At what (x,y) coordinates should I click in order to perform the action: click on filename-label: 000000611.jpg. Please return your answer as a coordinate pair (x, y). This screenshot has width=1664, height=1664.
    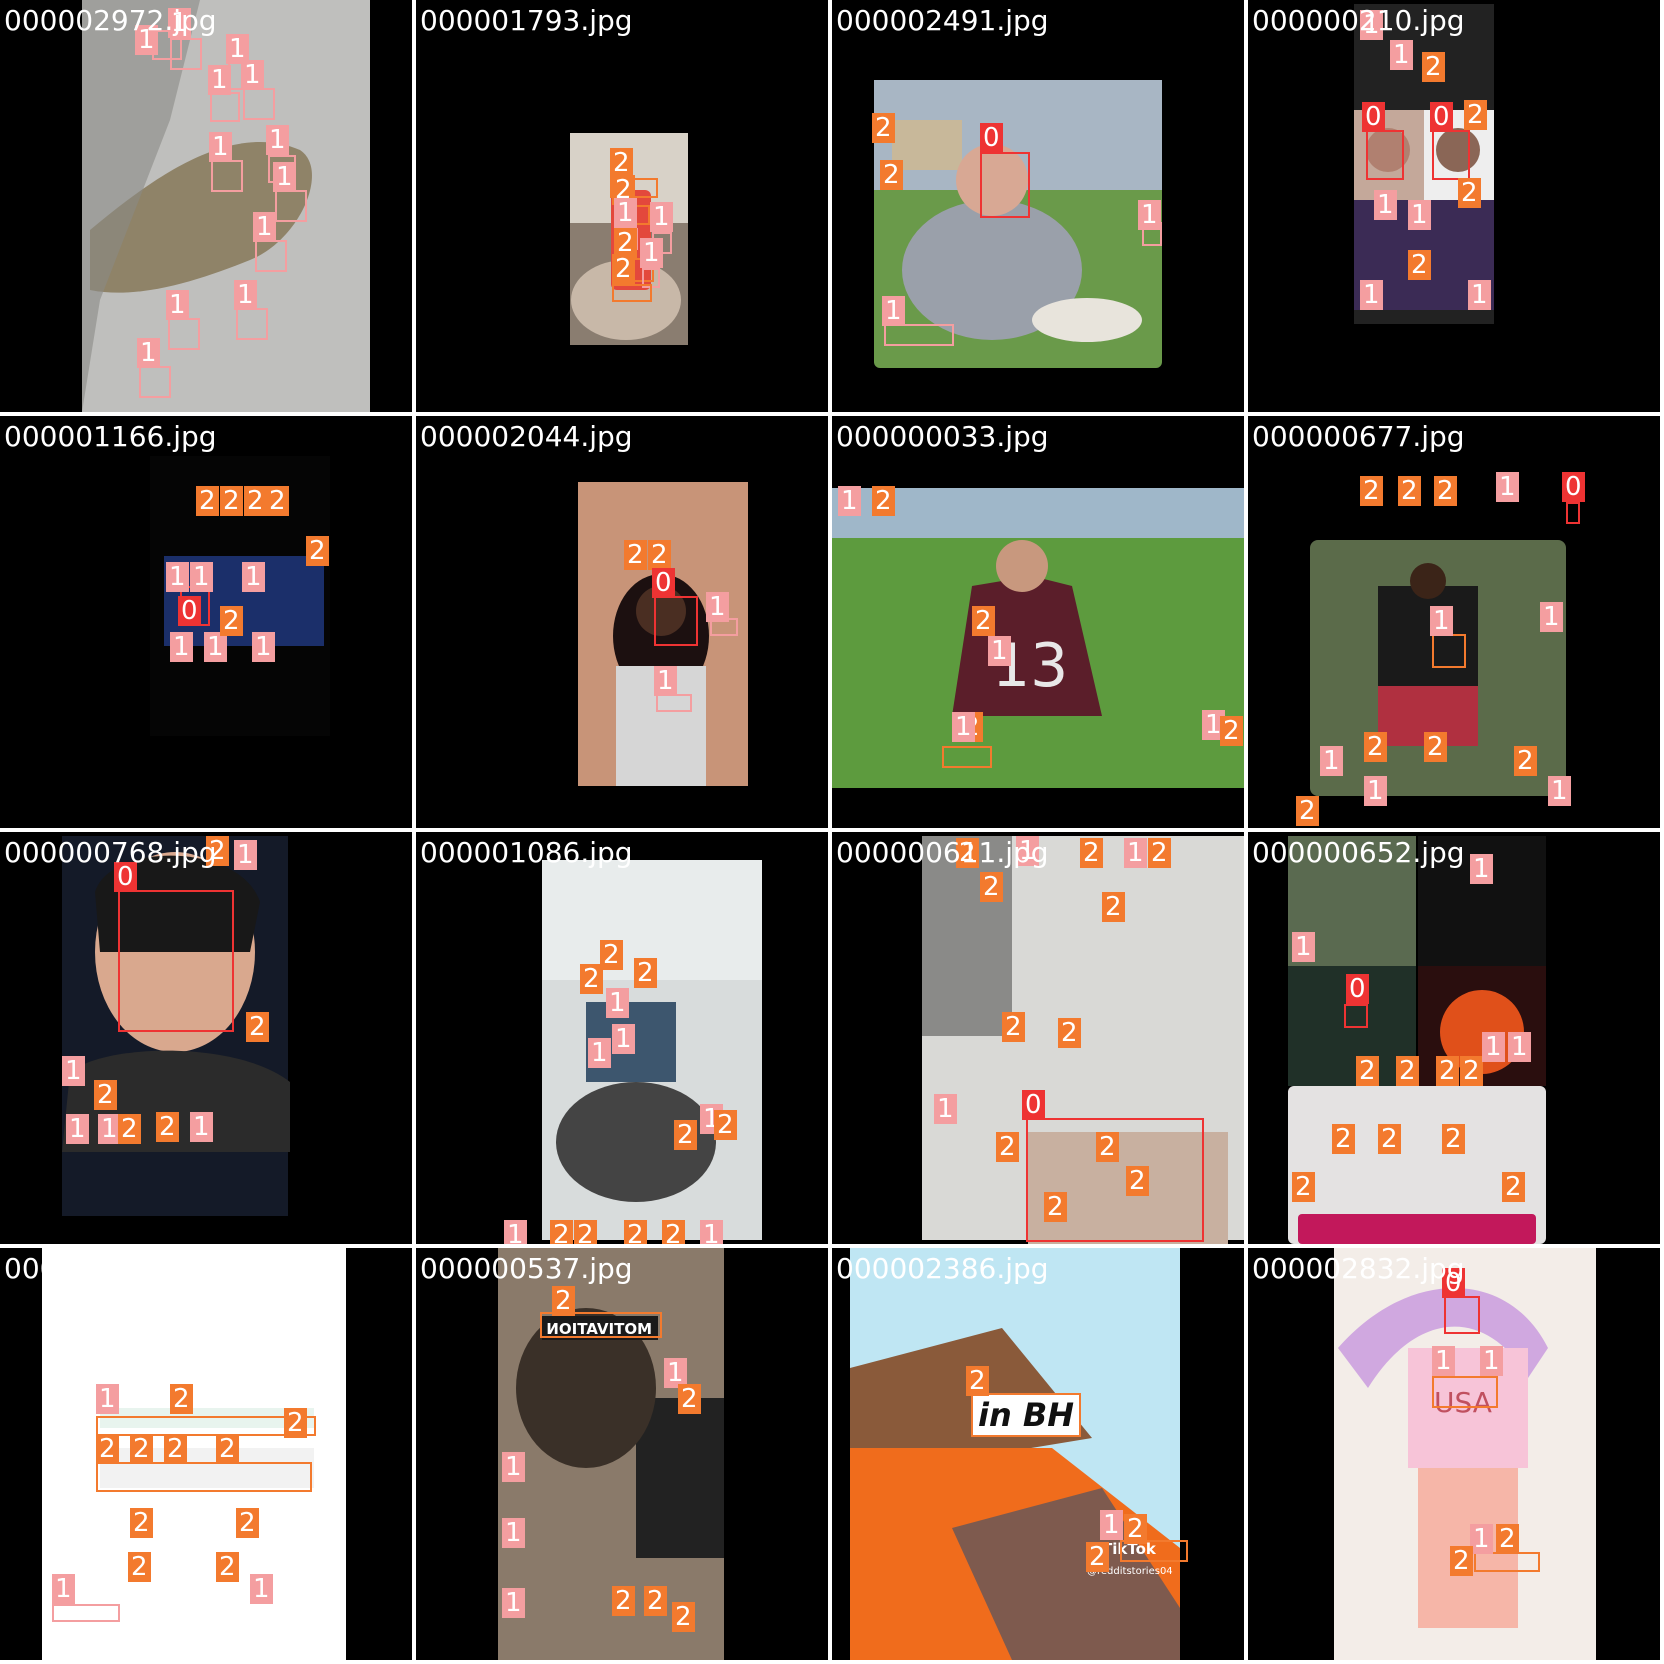
    Looking at the image, I should click on (942, 852).